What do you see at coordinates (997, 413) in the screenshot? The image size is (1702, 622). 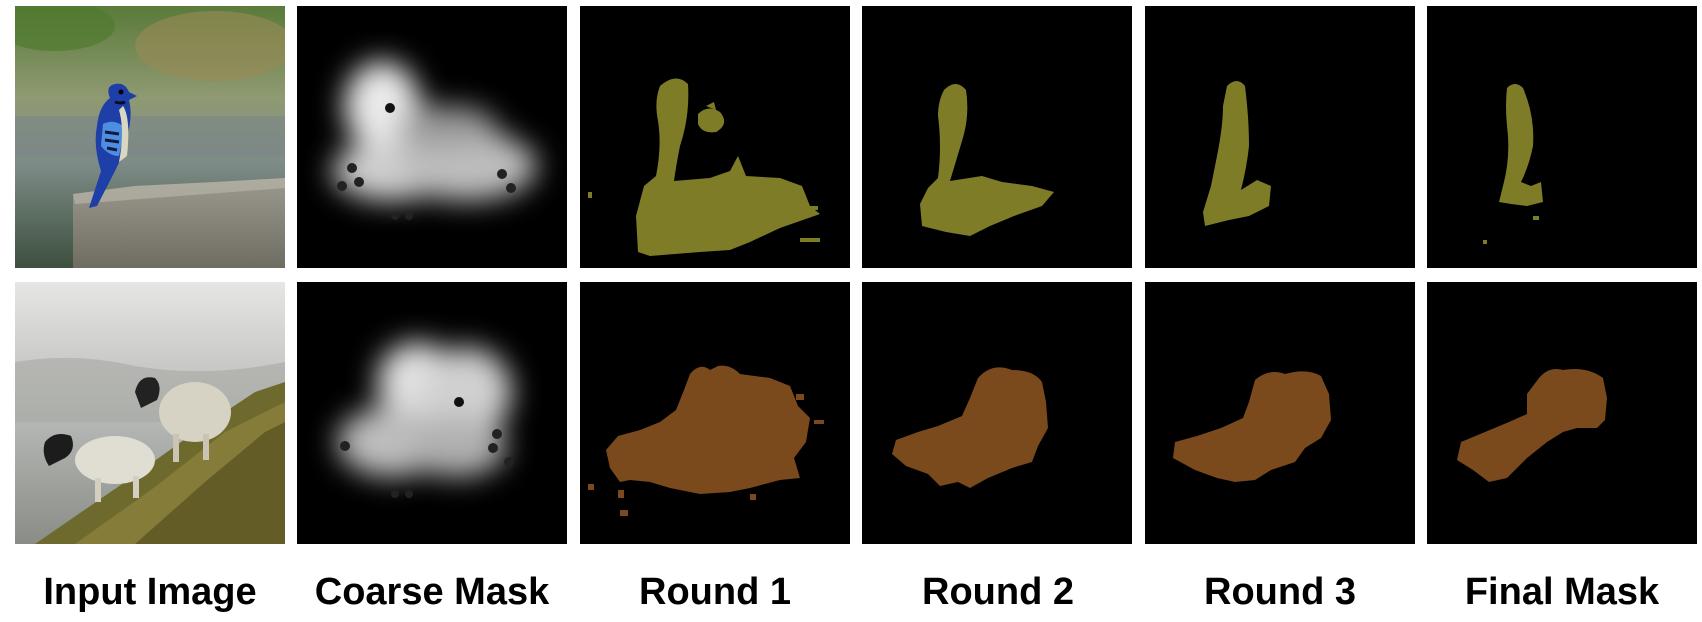 I see `round2-mask-sheep` at bounding box center [997, 413].